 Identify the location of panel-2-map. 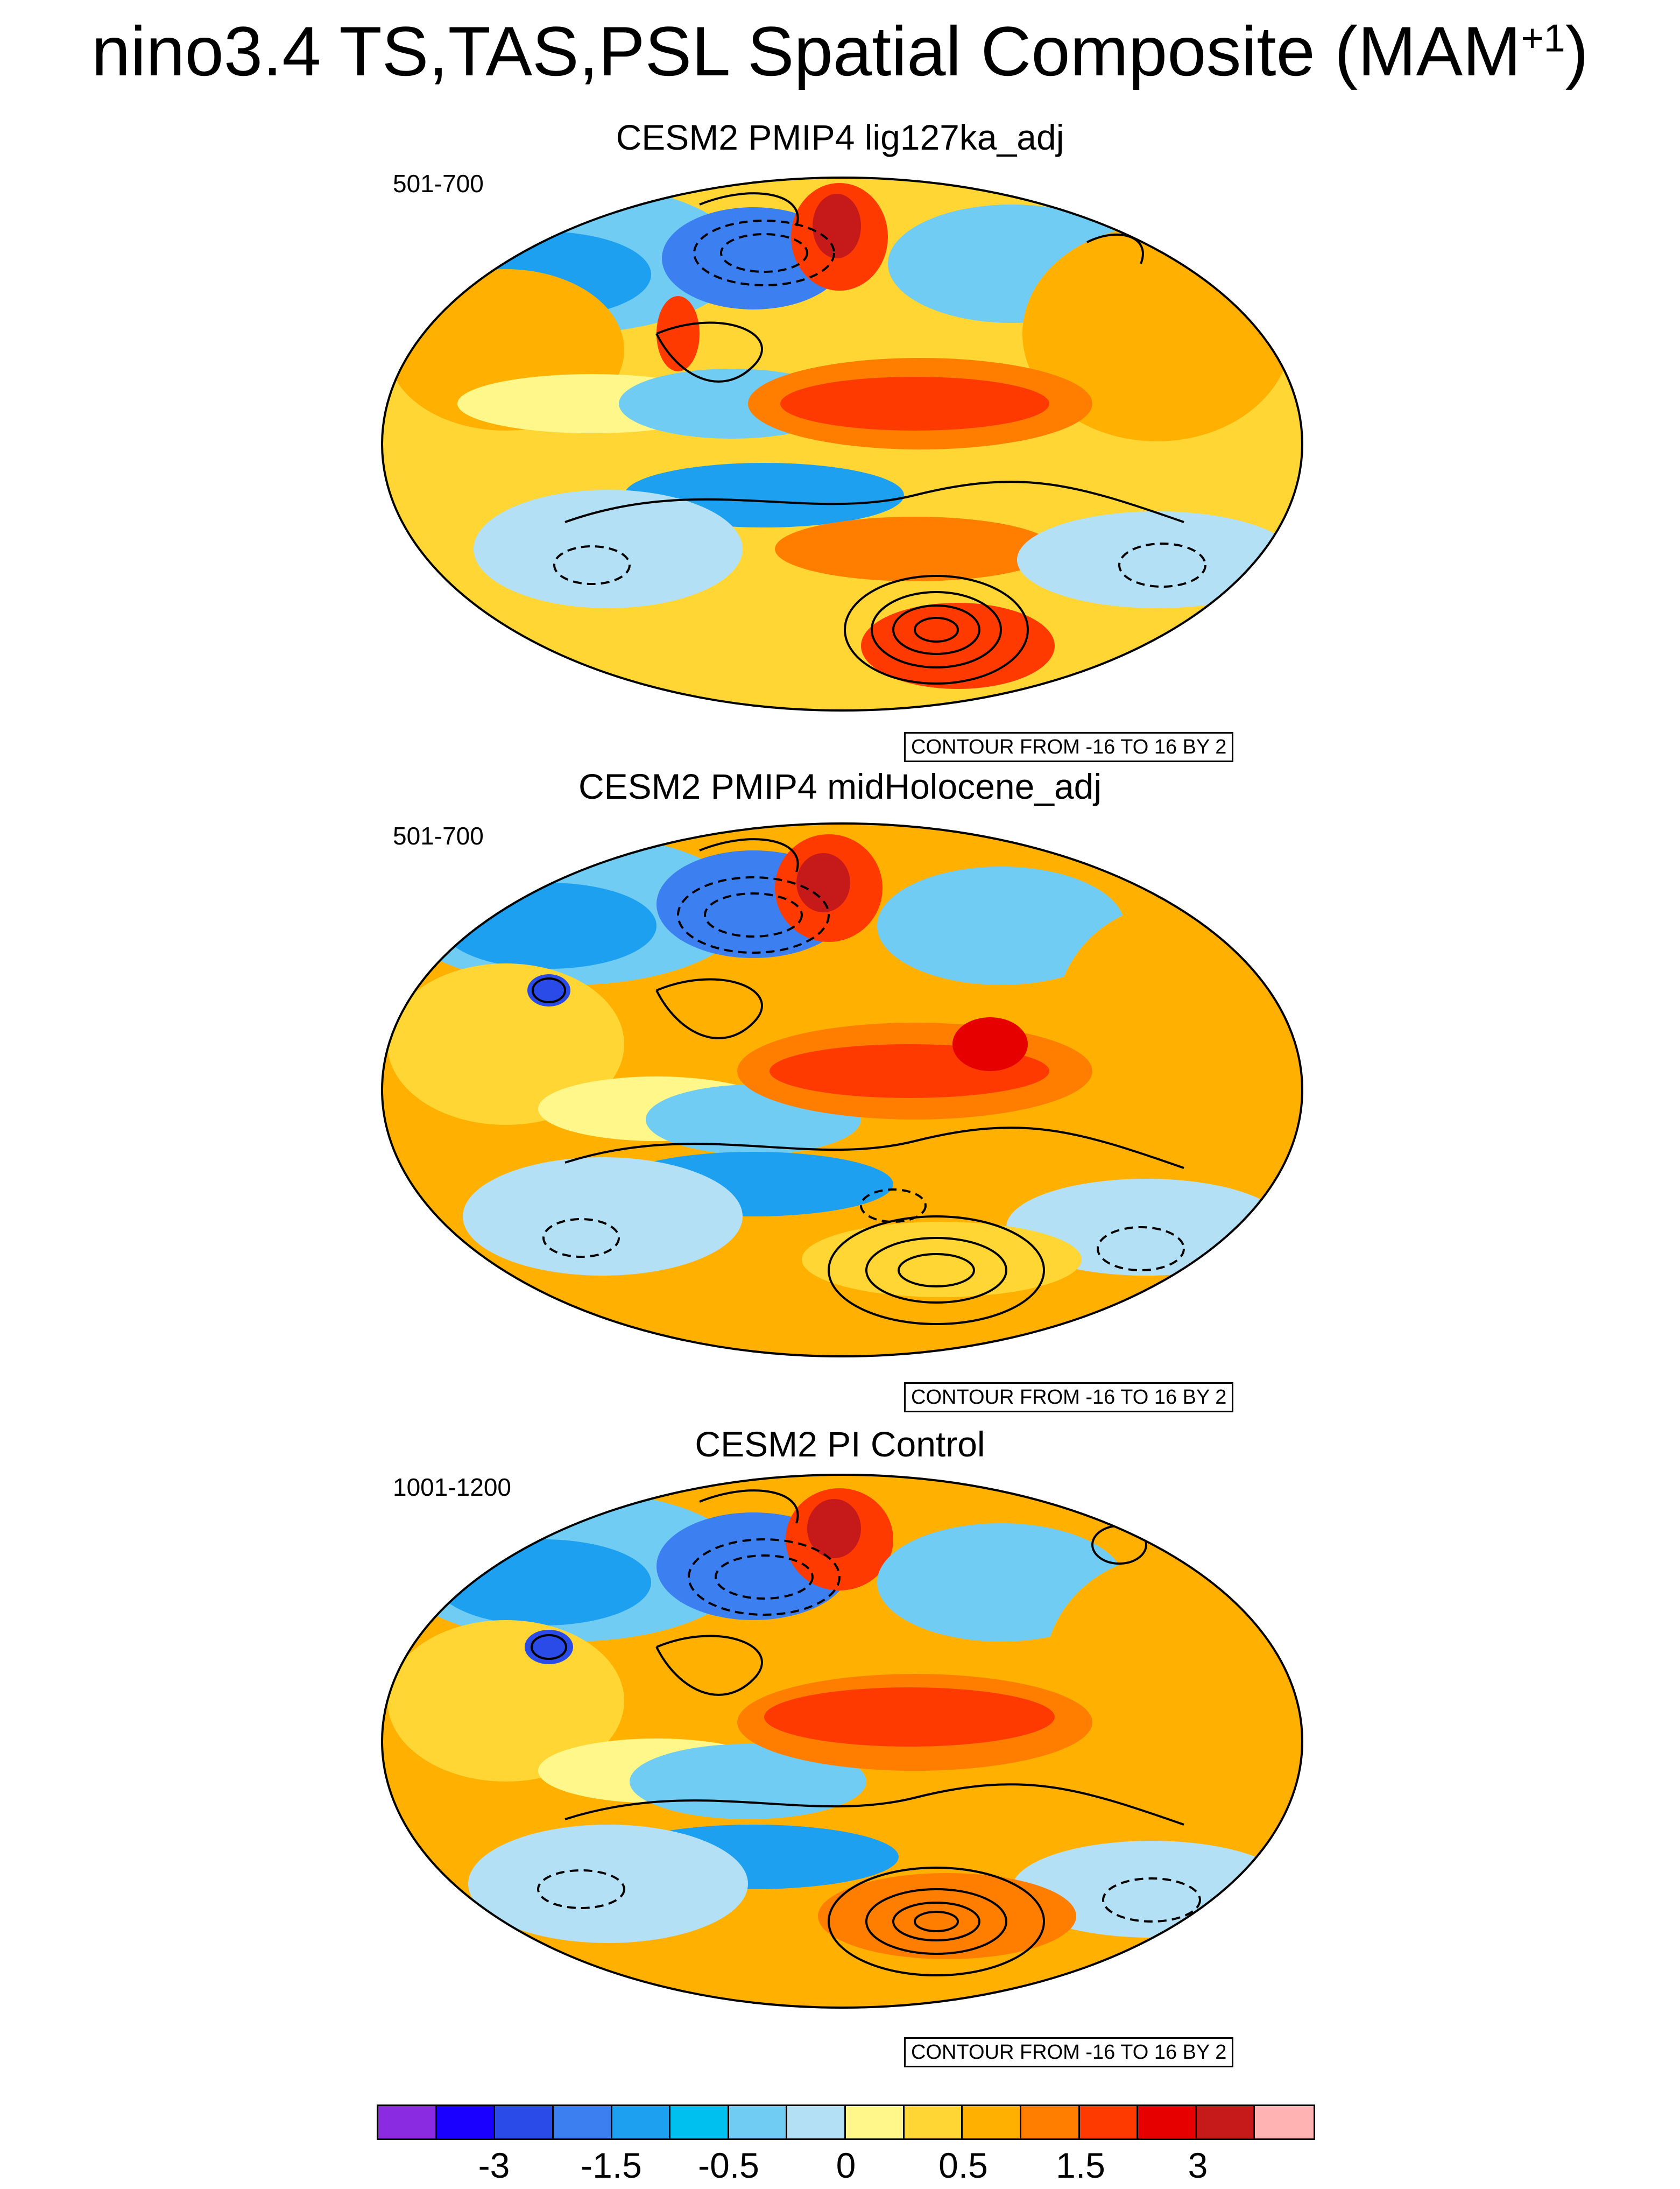
(842, 1089).